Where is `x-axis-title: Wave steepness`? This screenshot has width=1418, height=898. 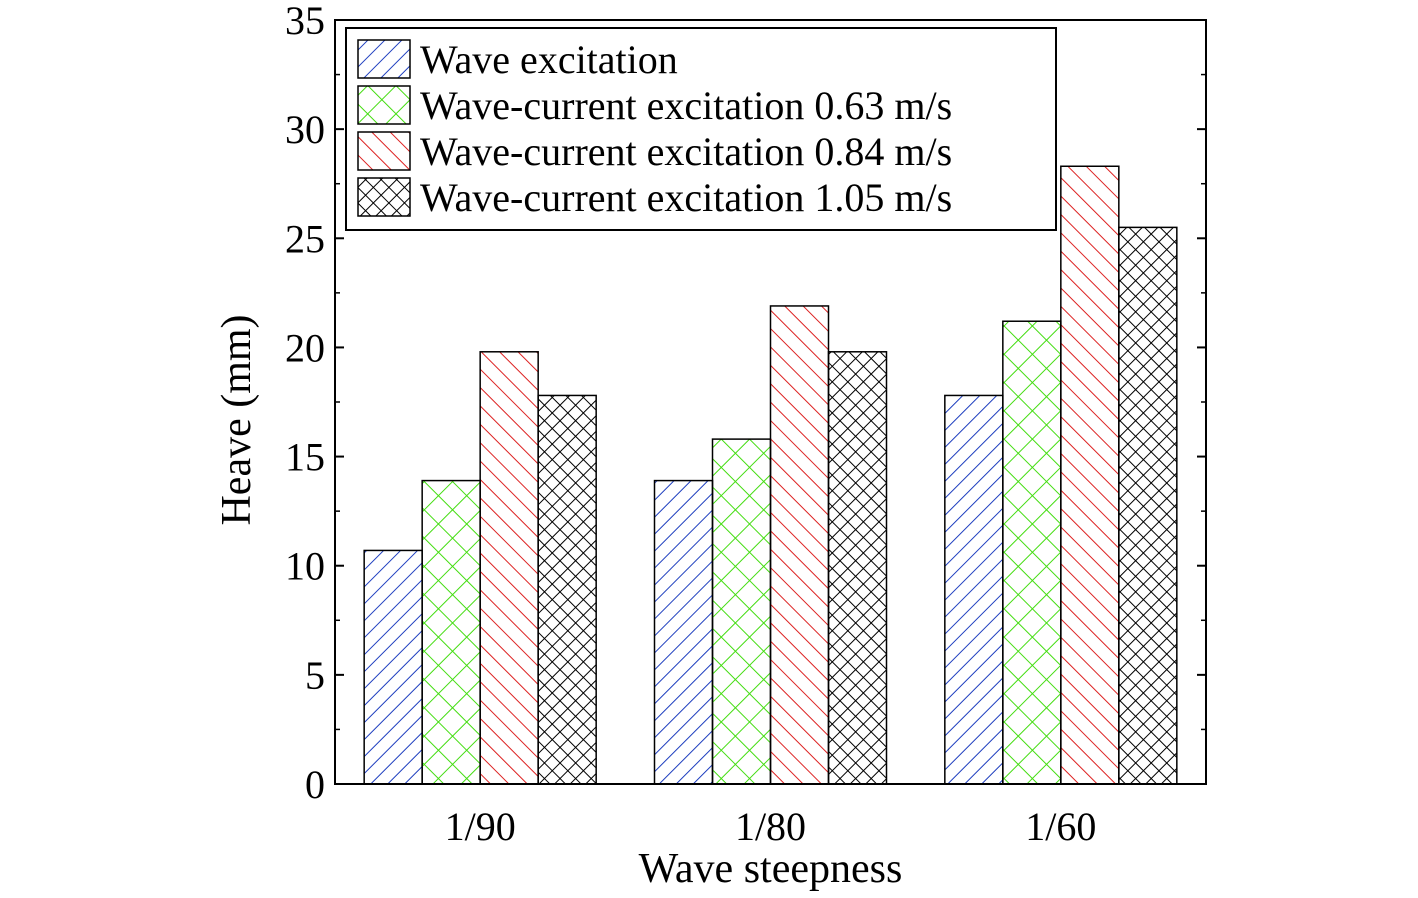
x-axis-title: Wave steepness is located at coordinates (771, 869).